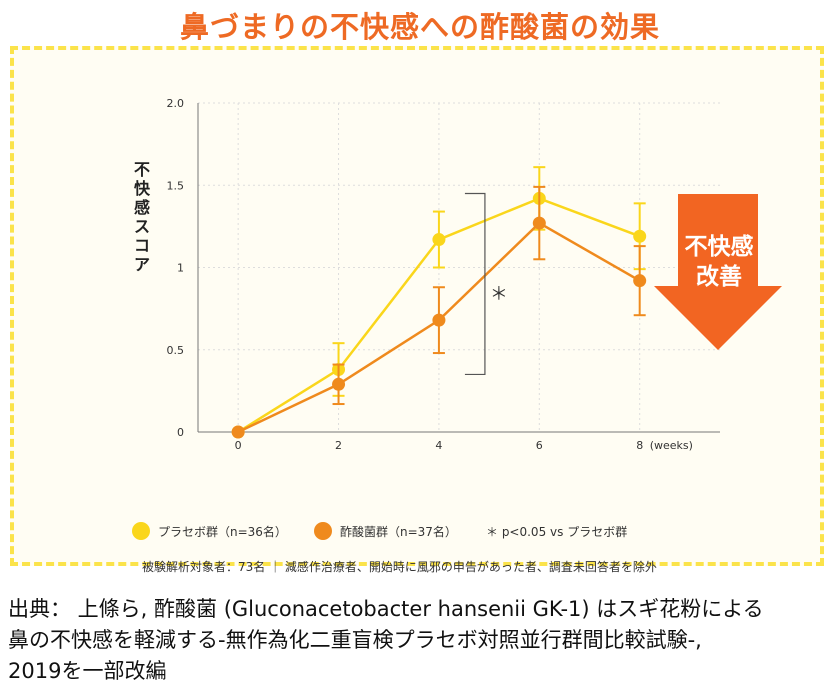 The height and width of the screenshot is (692, 840). I want to click on x-axis-unit: (weeks), so click(671, 445).